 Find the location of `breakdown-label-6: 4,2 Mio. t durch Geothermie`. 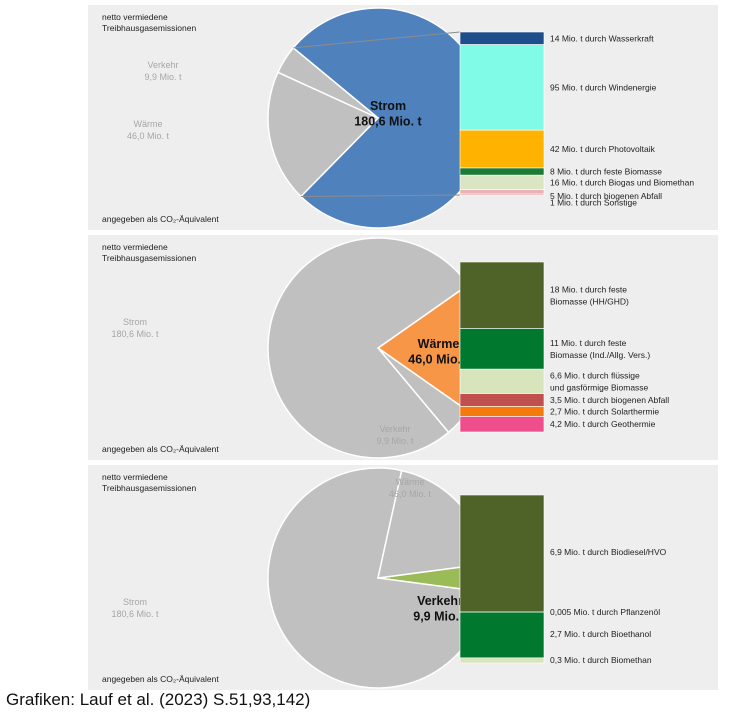

breakdown-label-6: 4,2 Mio. t durch Geothermie is located at coordinates (603, 424).